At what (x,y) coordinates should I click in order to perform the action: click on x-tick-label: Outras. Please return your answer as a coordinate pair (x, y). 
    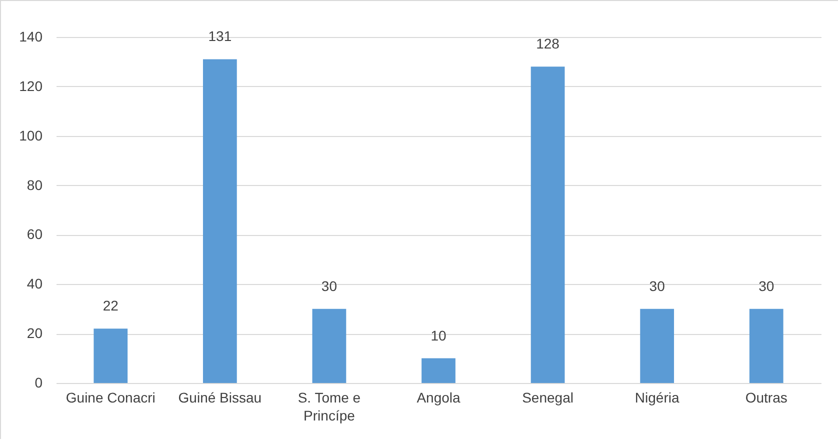
    Looking at the image, I should click on (766, 398).